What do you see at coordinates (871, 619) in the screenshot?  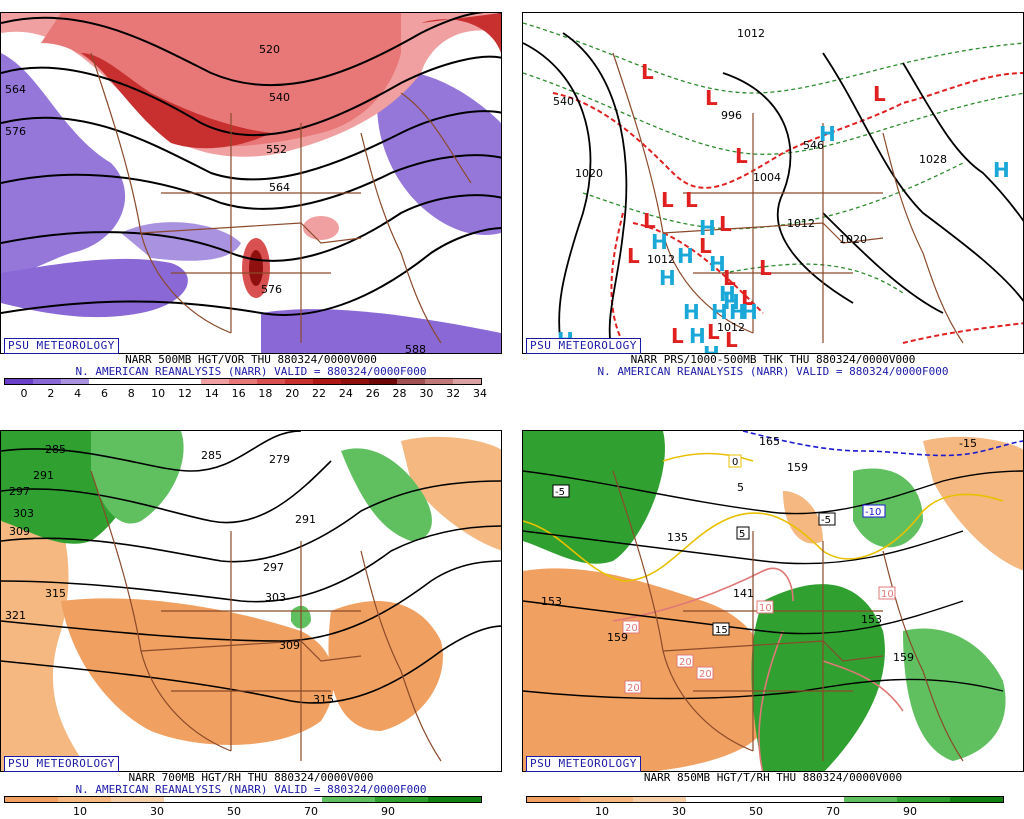 I see `label-153: 153` at bounding box center [871, 619].